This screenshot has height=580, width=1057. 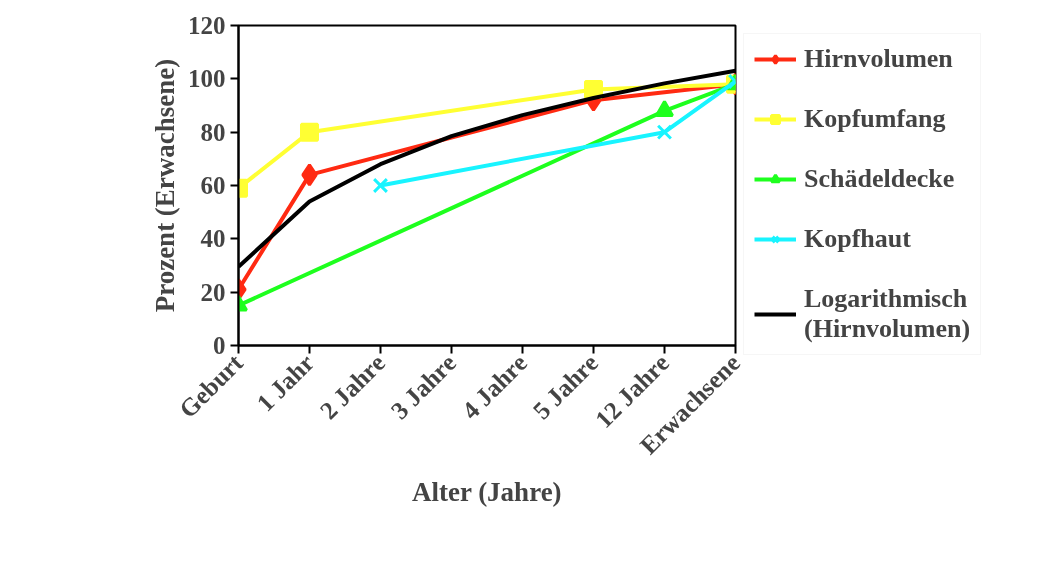 I want to click on legend-label: Hirnvolumen, so click(x=878, y=59).